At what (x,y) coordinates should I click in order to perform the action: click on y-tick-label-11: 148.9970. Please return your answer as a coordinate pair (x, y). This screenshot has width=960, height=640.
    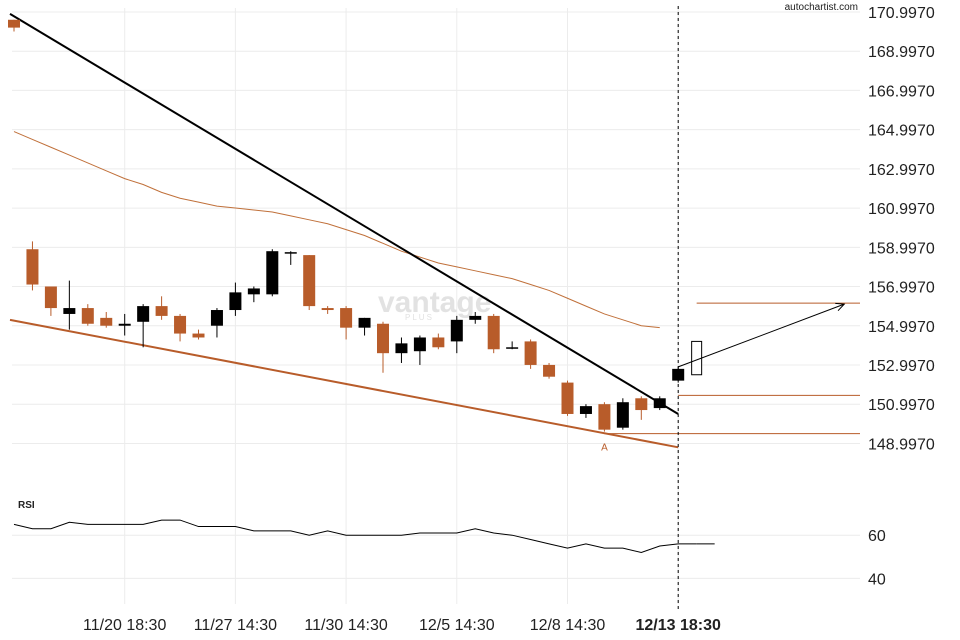
    Looking at the image, I should click on (901, 444).